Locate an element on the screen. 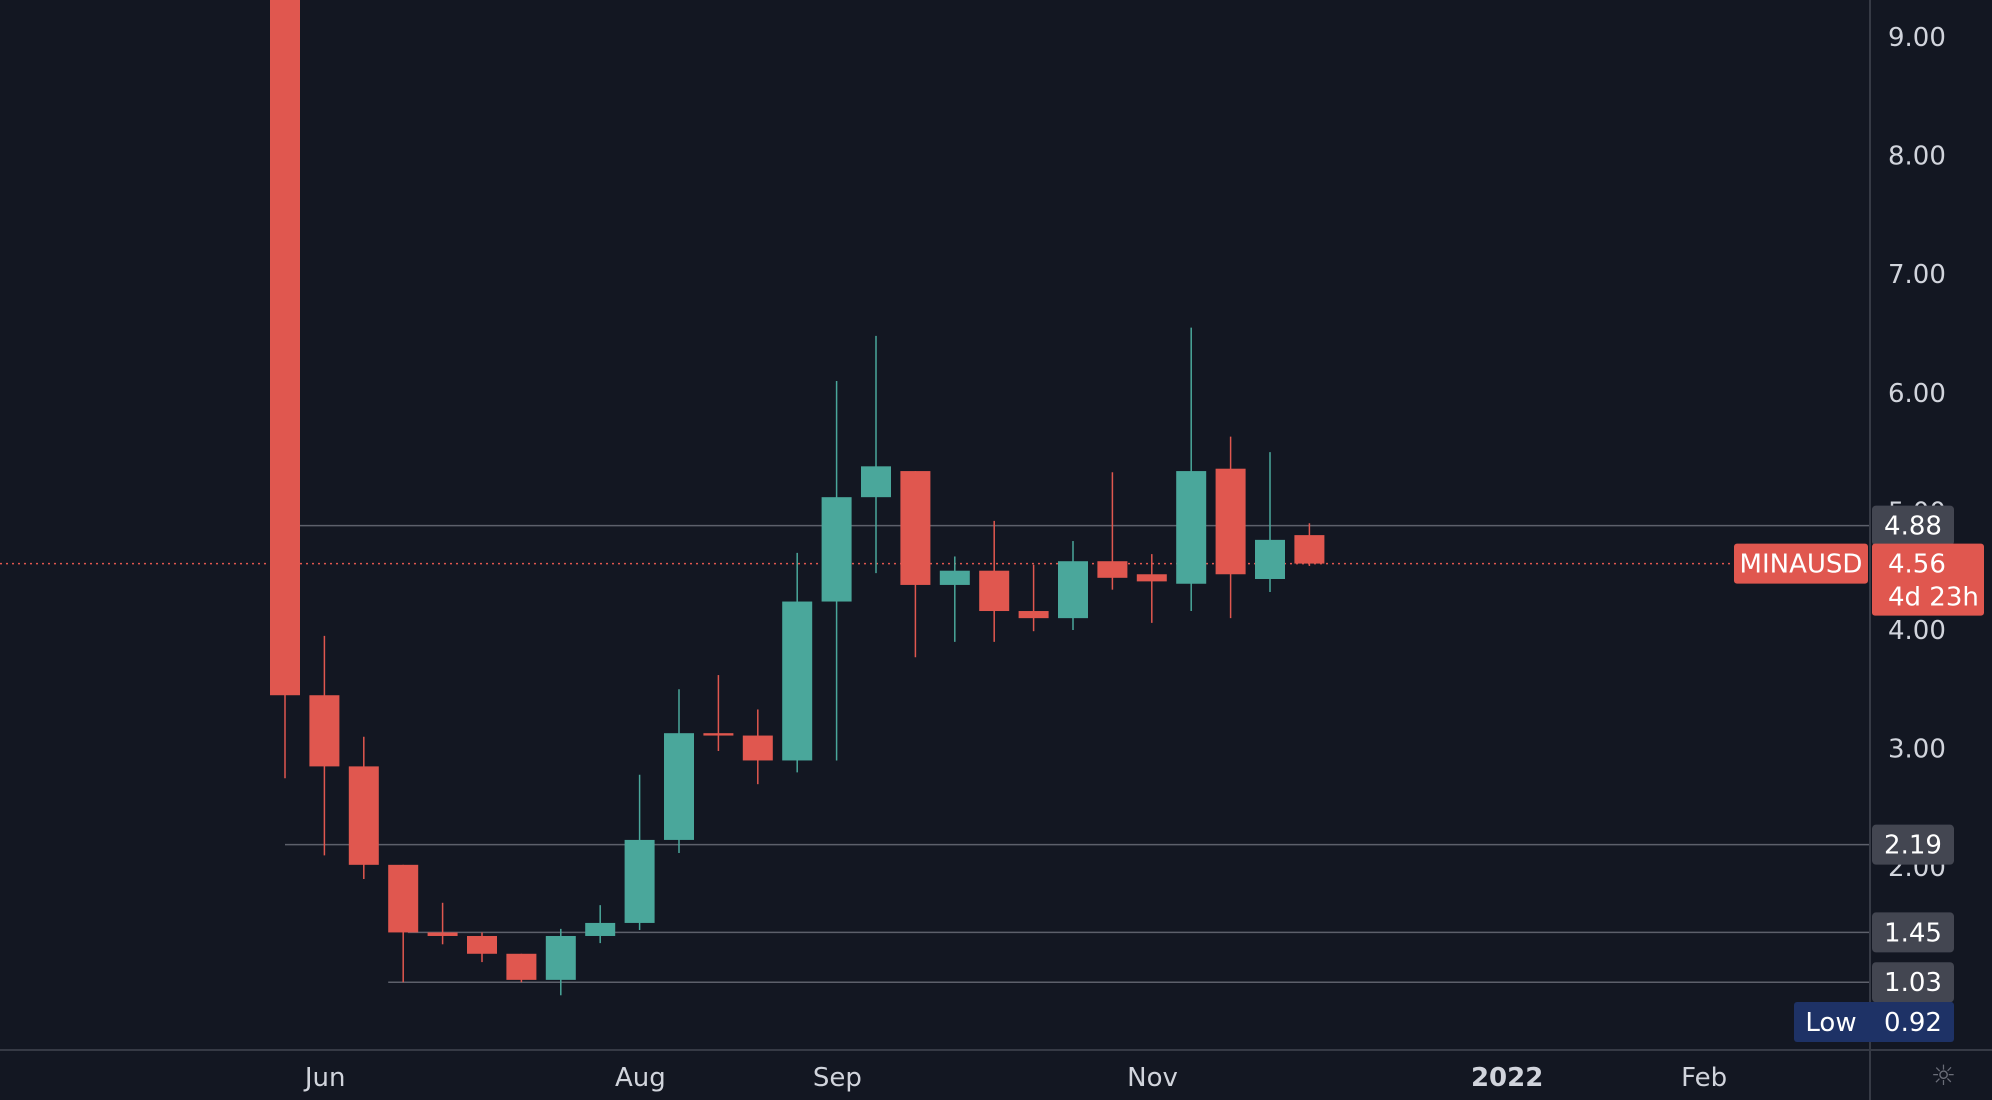  time-tick-label: Sep is located at coordinates (837, 1078).